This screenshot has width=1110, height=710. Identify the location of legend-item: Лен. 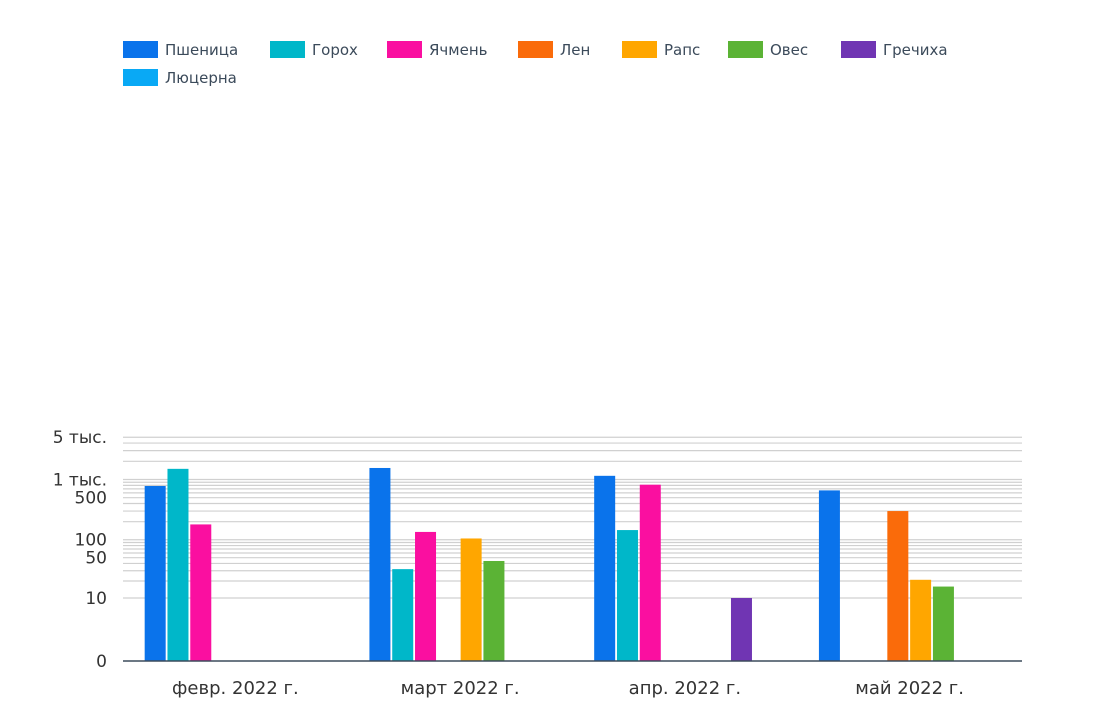
(554, 50).